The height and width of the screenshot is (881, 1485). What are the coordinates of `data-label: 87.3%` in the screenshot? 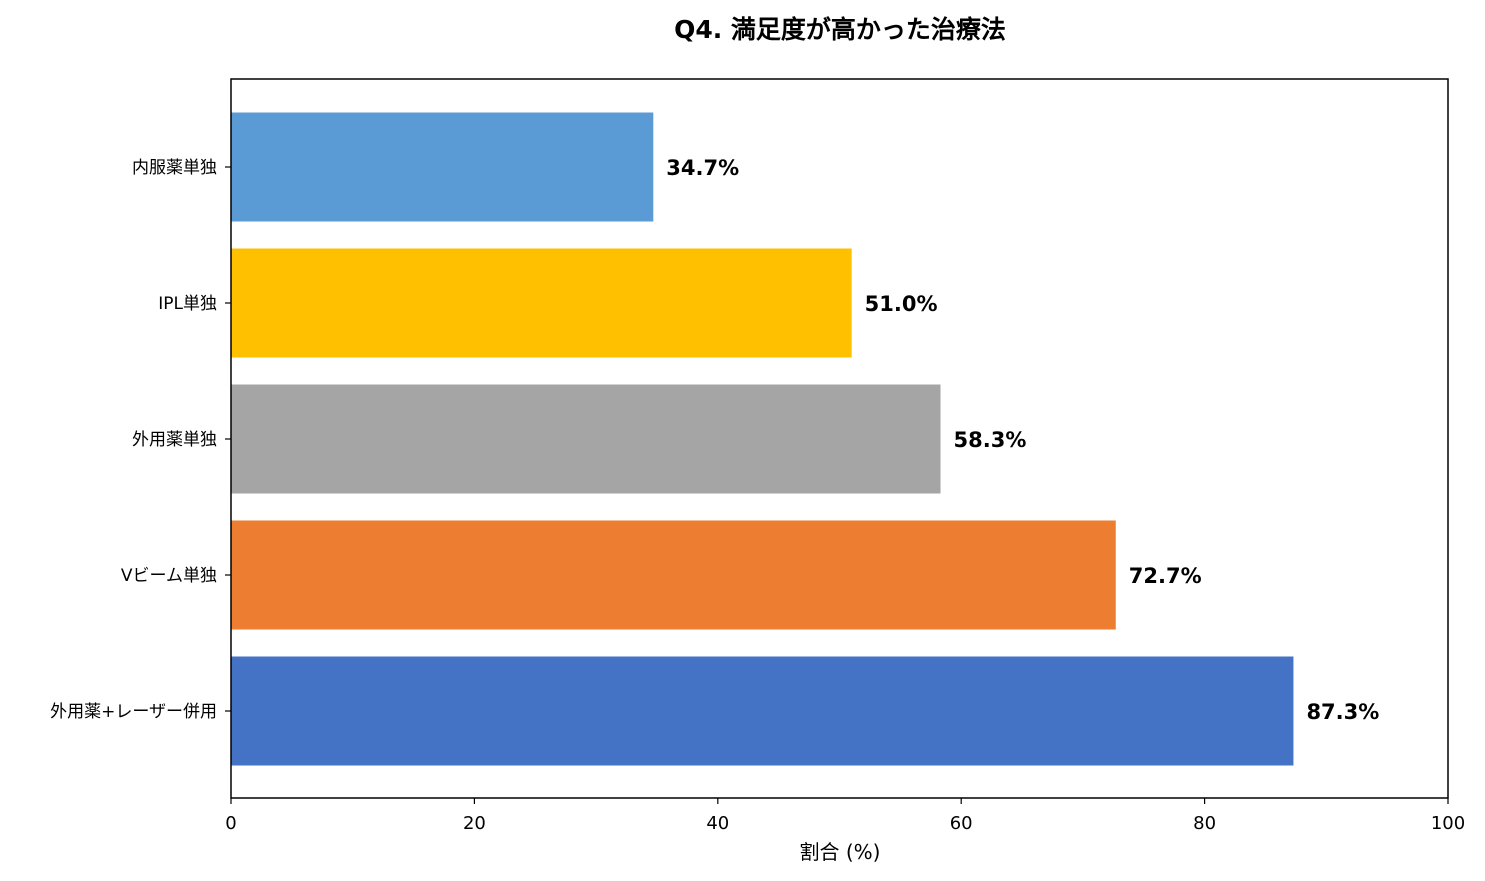 It's located at (1342, 712).